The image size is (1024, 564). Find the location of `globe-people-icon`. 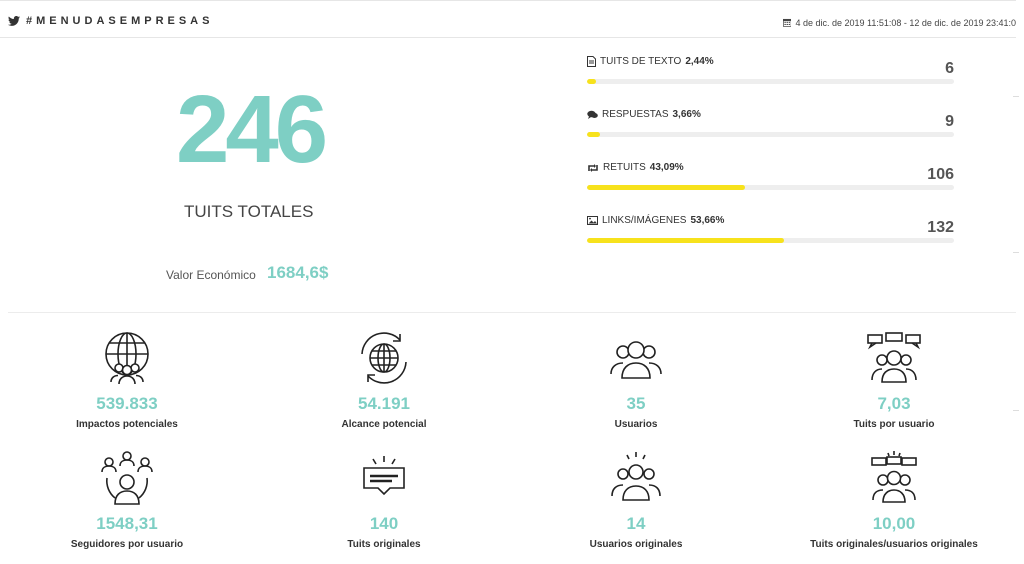

globe-people-icon is located at coordinates (127, 358).